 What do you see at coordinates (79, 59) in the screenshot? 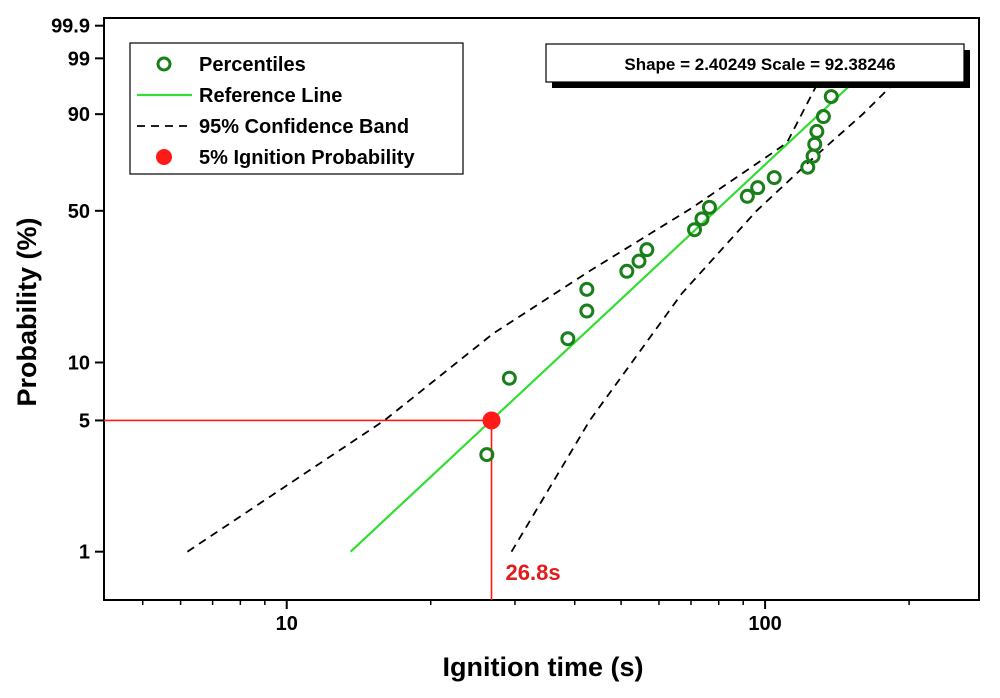
I see `y-tick-label: 99` at bounding box center [79, 59].